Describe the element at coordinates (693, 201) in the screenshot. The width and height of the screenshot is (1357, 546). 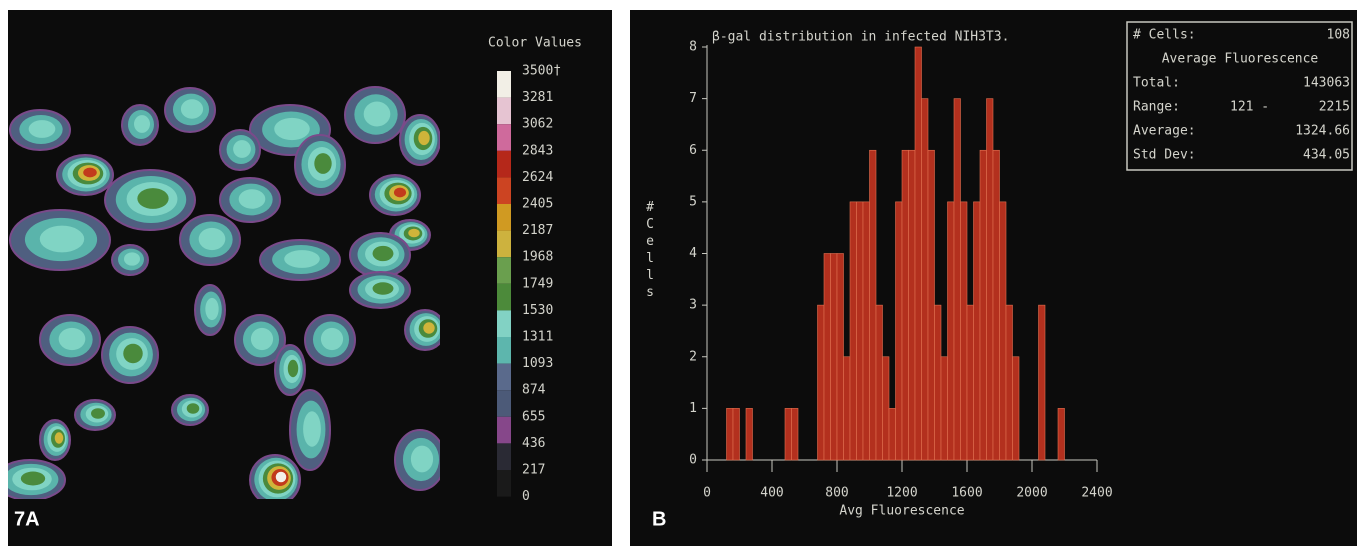
I see `y-tick-label: 5` at that location.